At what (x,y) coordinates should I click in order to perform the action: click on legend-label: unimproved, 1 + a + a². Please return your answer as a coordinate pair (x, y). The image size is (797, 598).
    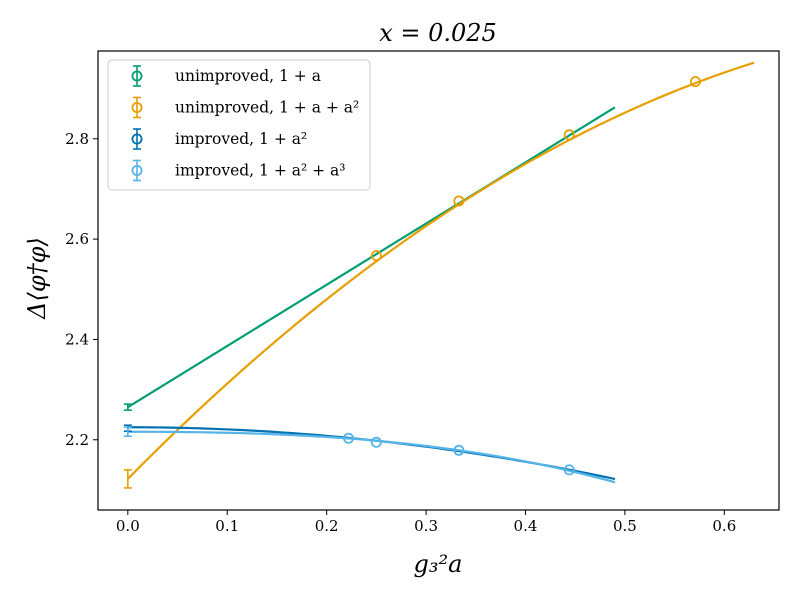
    Looking at the image, I should click on (267, 108).